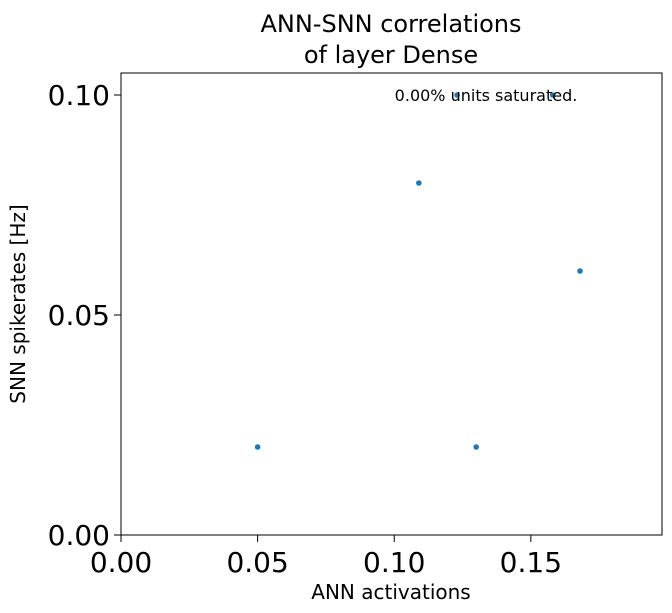 Image resolution: width=672 pixels, height=613 pixels. Describe the element at coordinates (257, 562) in the screenshot. I see `x-tick-label: 0.05` at that location.